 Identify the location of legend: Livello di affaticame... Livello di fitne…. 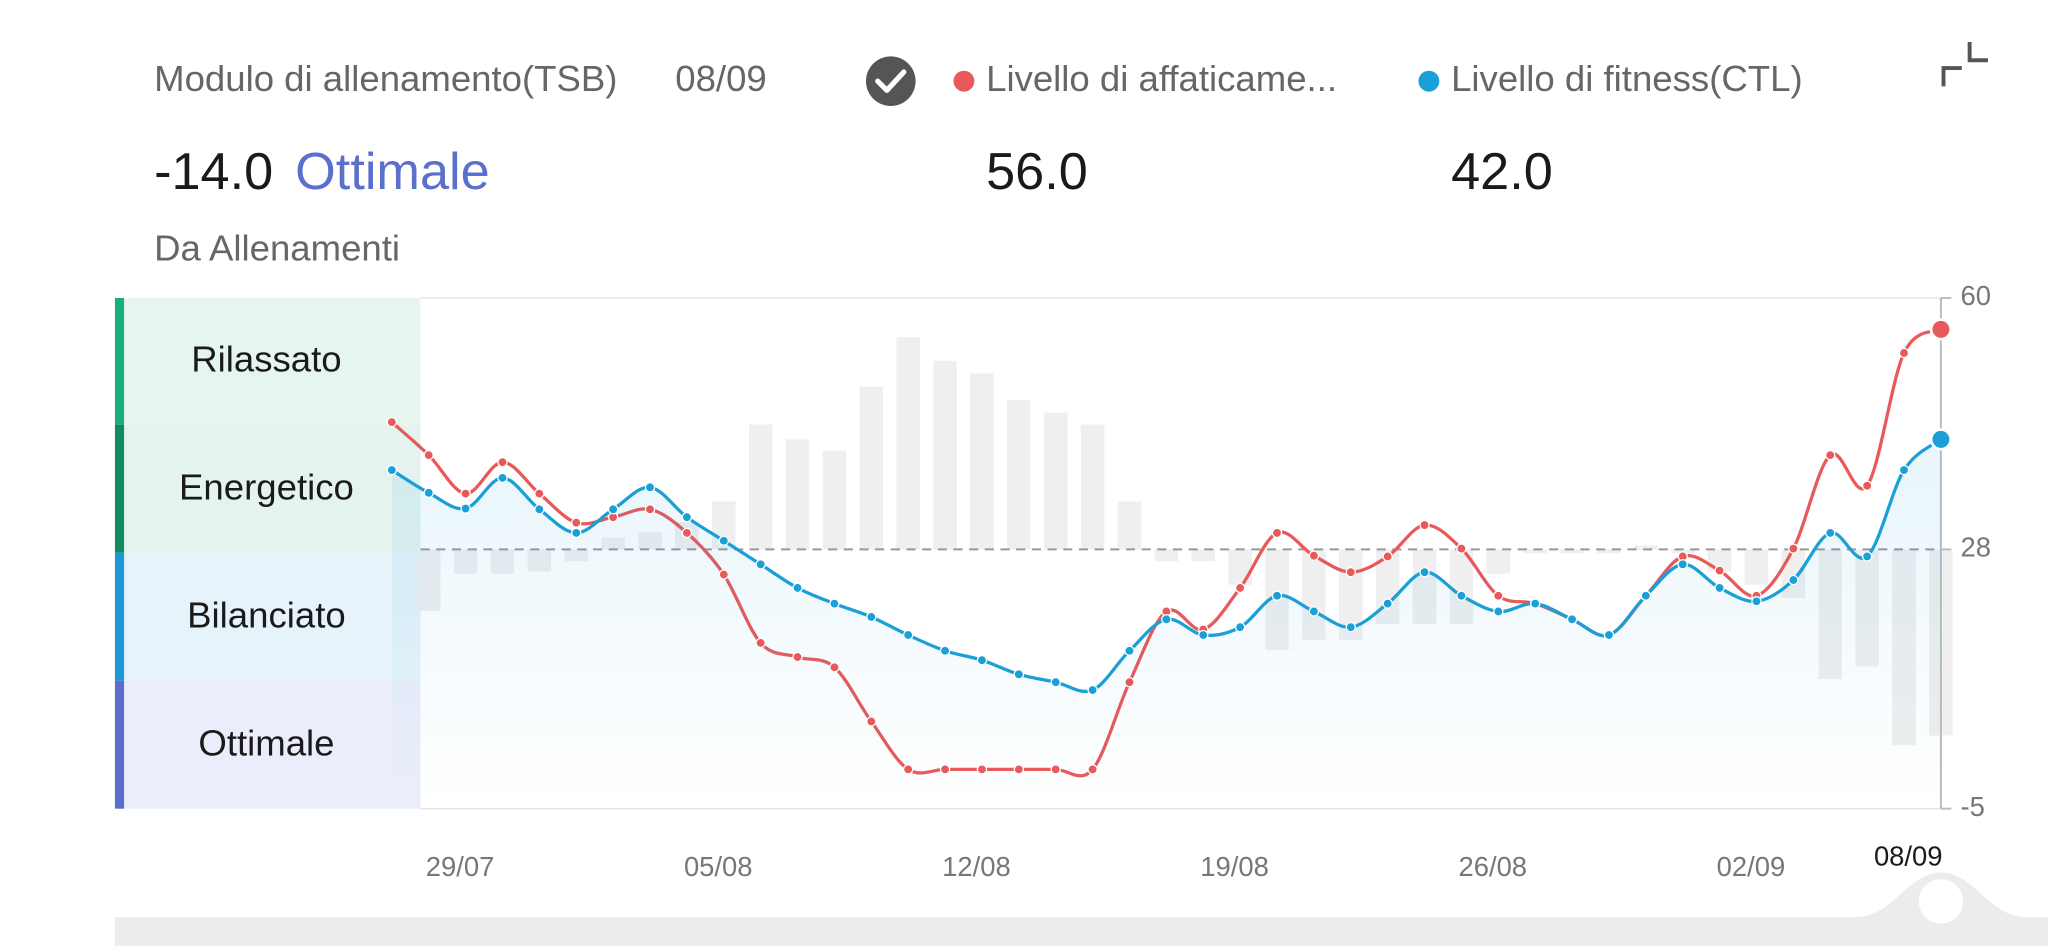
(1378, 78).